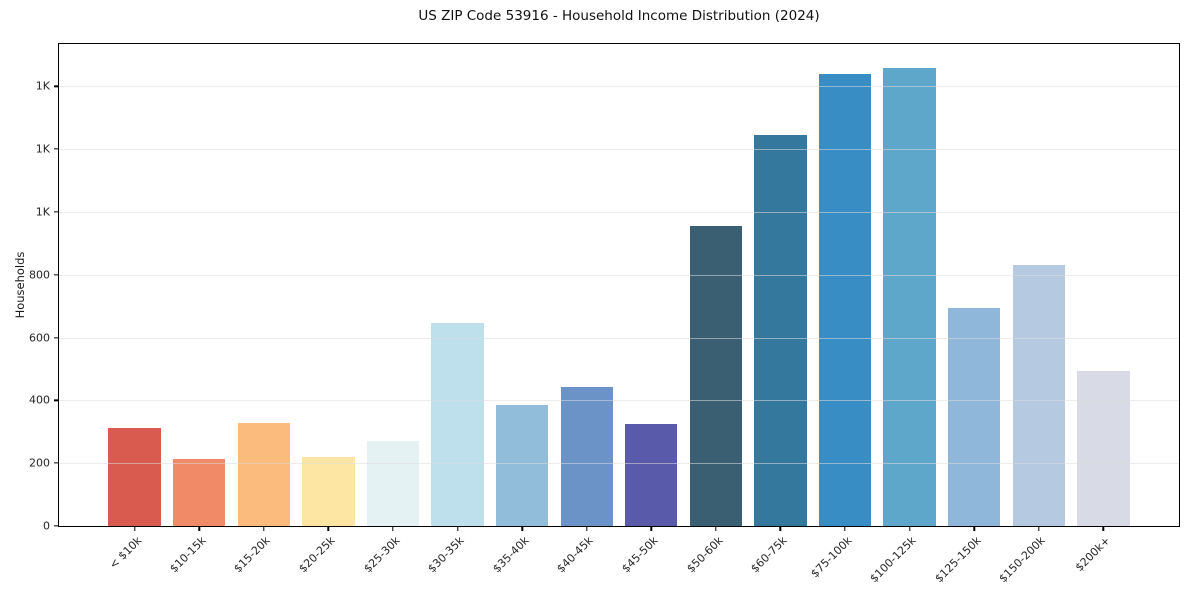  Describe the element at coordinates (39, 338) in the screenshot. I see `y-tick-label: 600` at that location.